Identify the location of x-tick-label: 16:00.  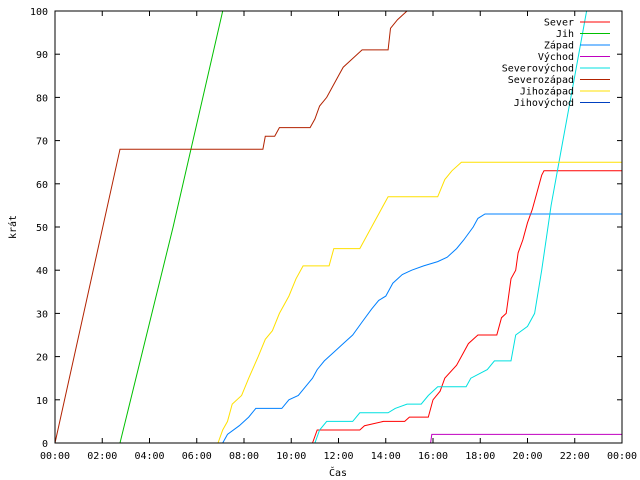
(433, 456).